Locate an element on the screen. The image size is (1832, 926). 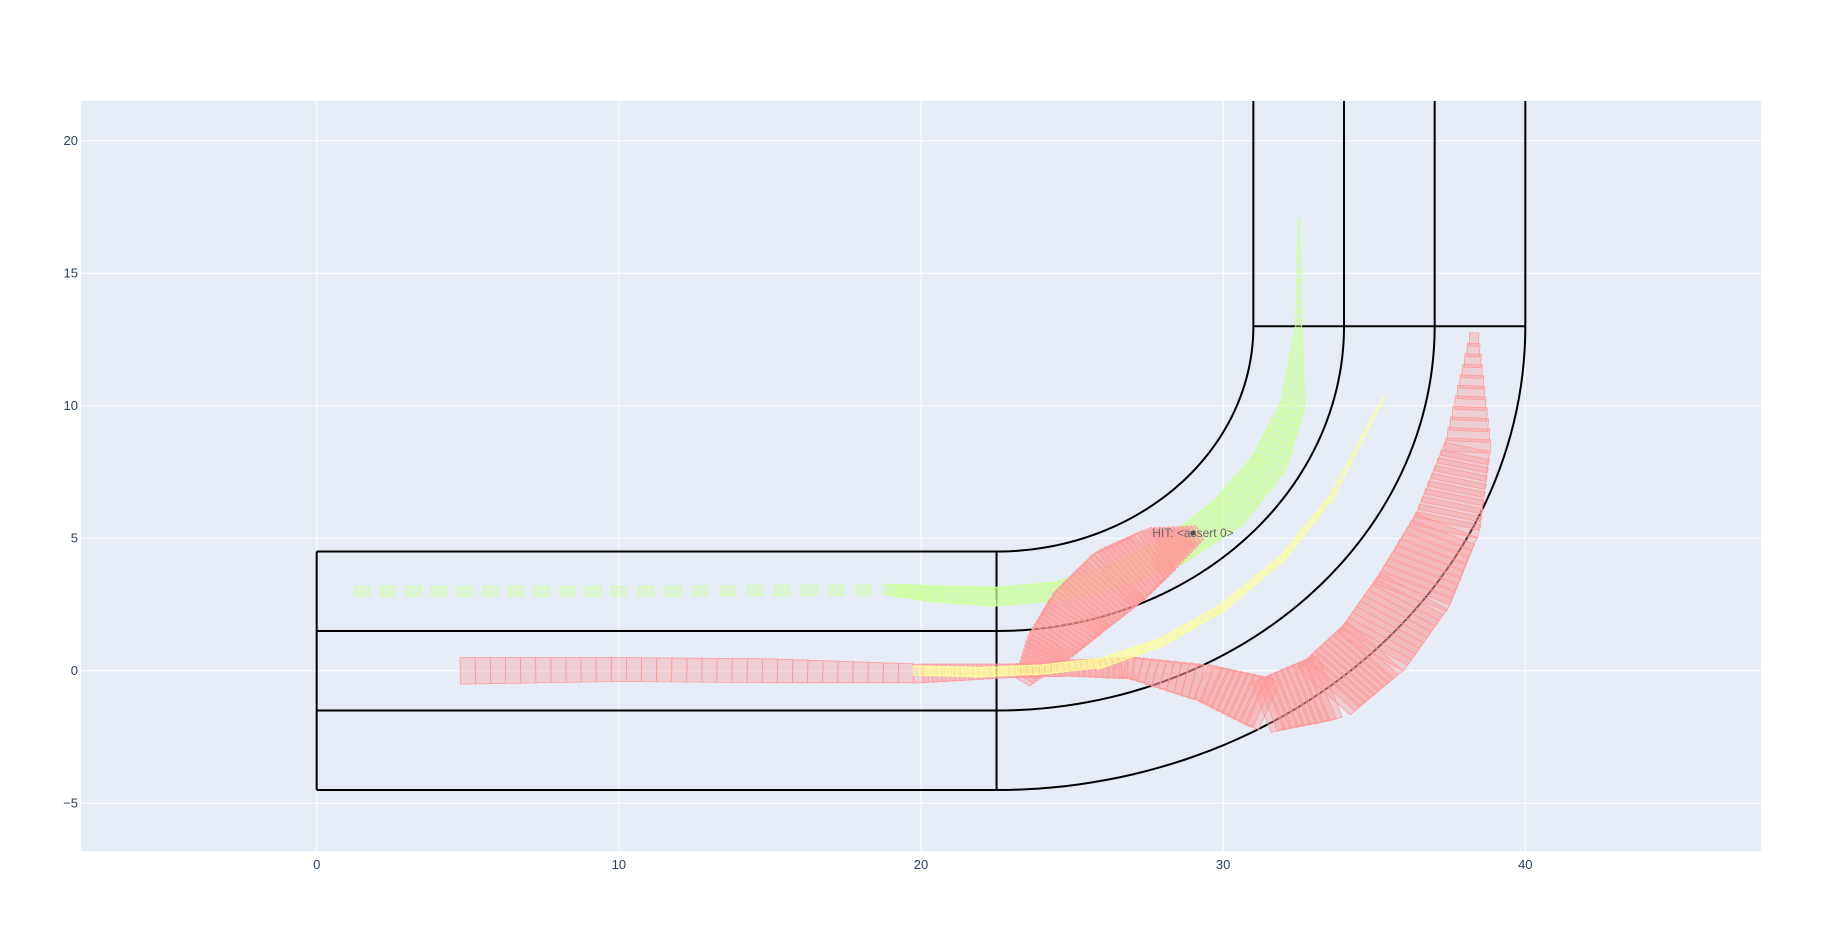
x-tick-label: 40 is located at coordinates (1525, 864).